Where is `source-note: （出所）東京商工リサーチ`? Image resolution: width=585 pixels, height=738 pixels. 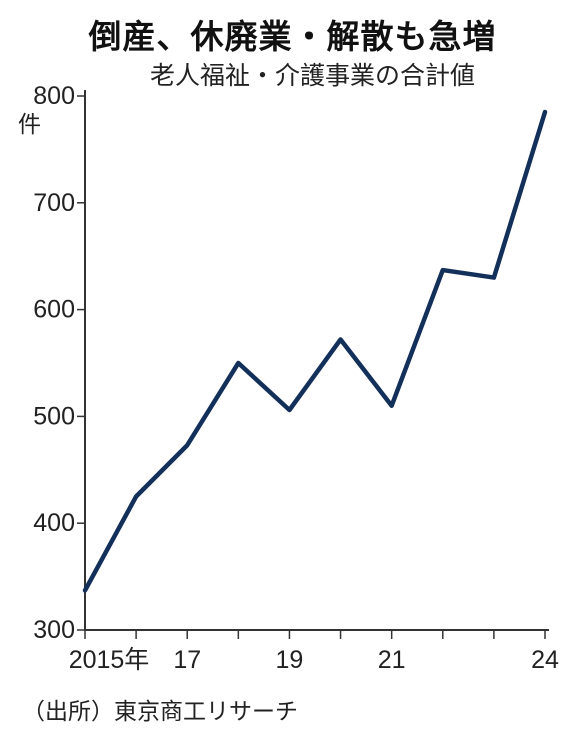 source-note: （出所）東京商工リサーチ is located at coordinates (160, 712).